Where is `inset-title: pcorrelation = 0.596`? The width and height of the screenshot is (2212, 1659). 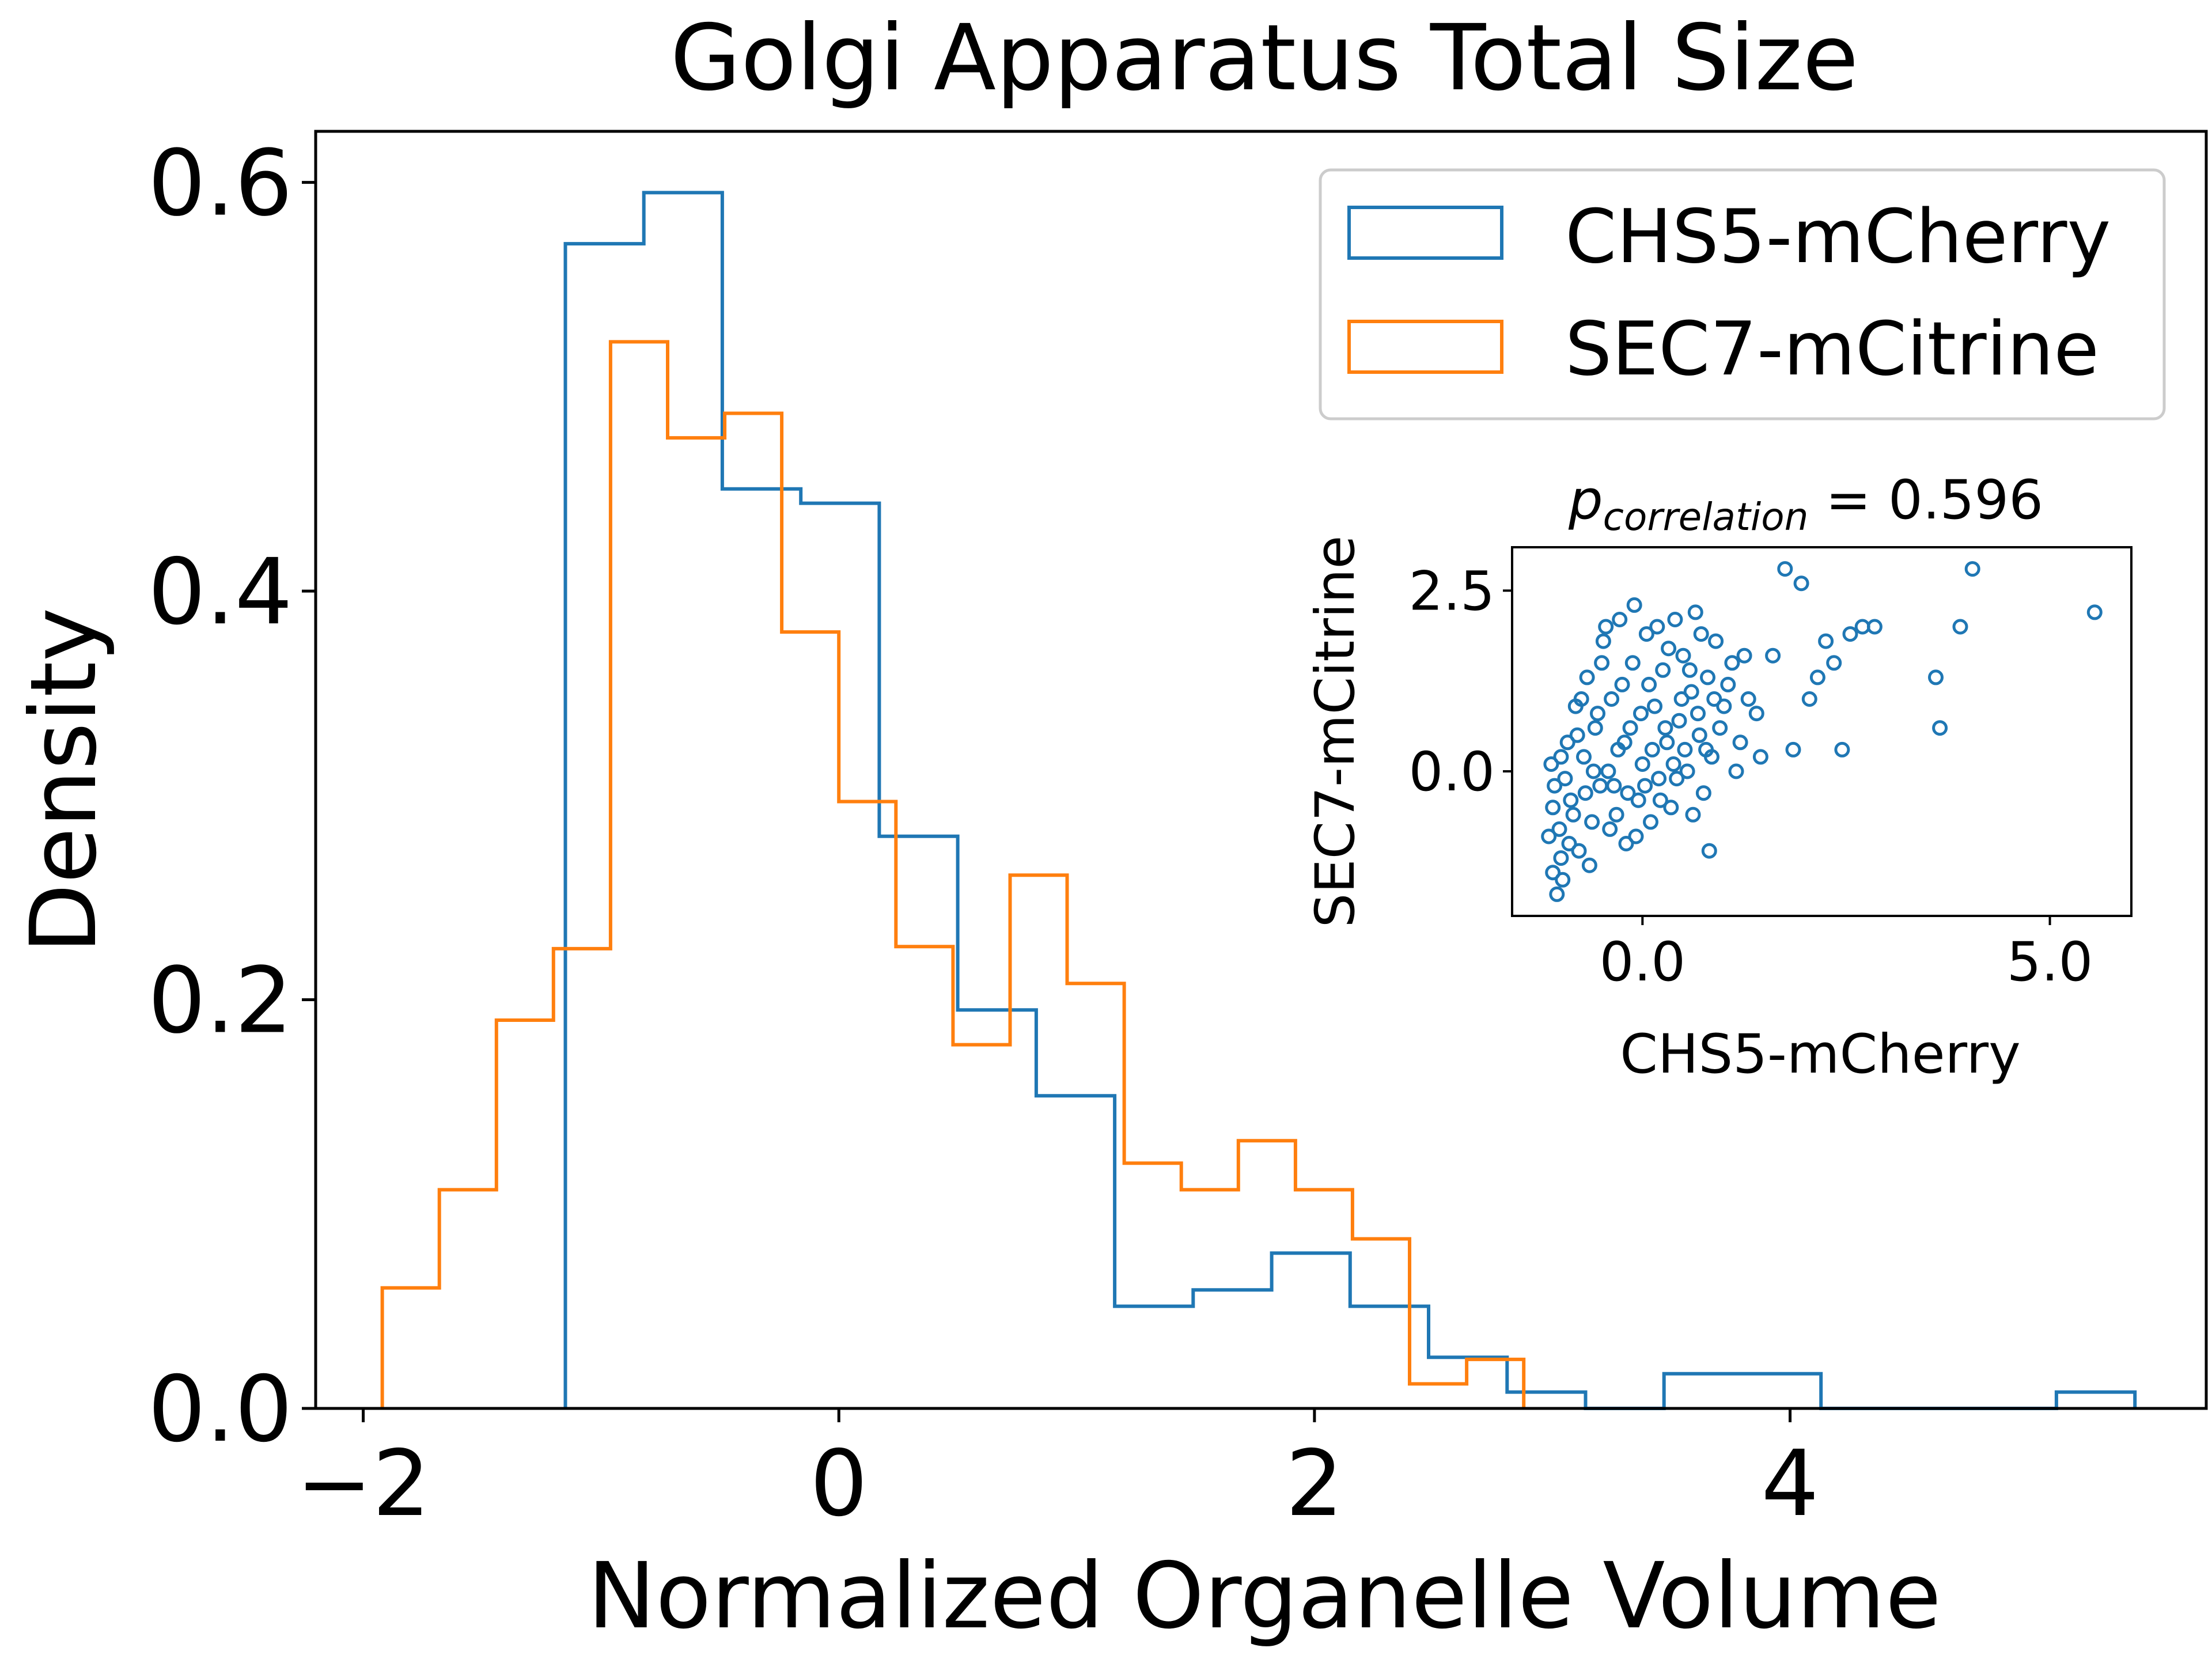 inset-title: pcorrelation = 0.596 is located at coordinates (1805, 504).